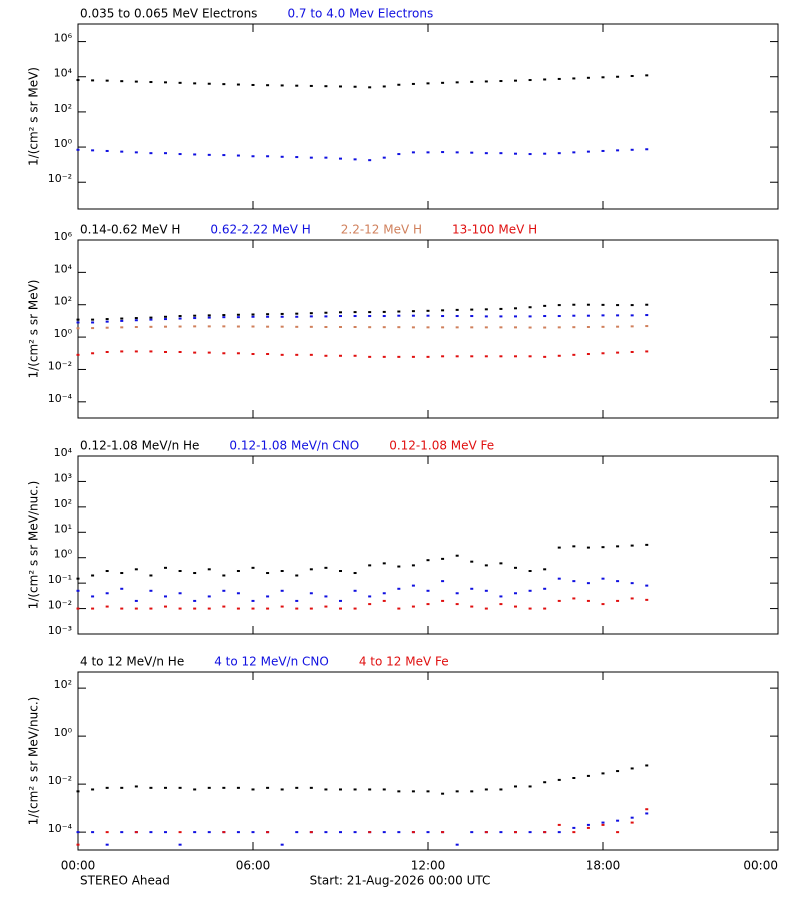 This screenshot has height=900, width=800. What do you see at coordinates (404, 662) in the screenshot?
I see `legend-entry: 4 to 12 MeV Fe` at bounding box center [404, 662].